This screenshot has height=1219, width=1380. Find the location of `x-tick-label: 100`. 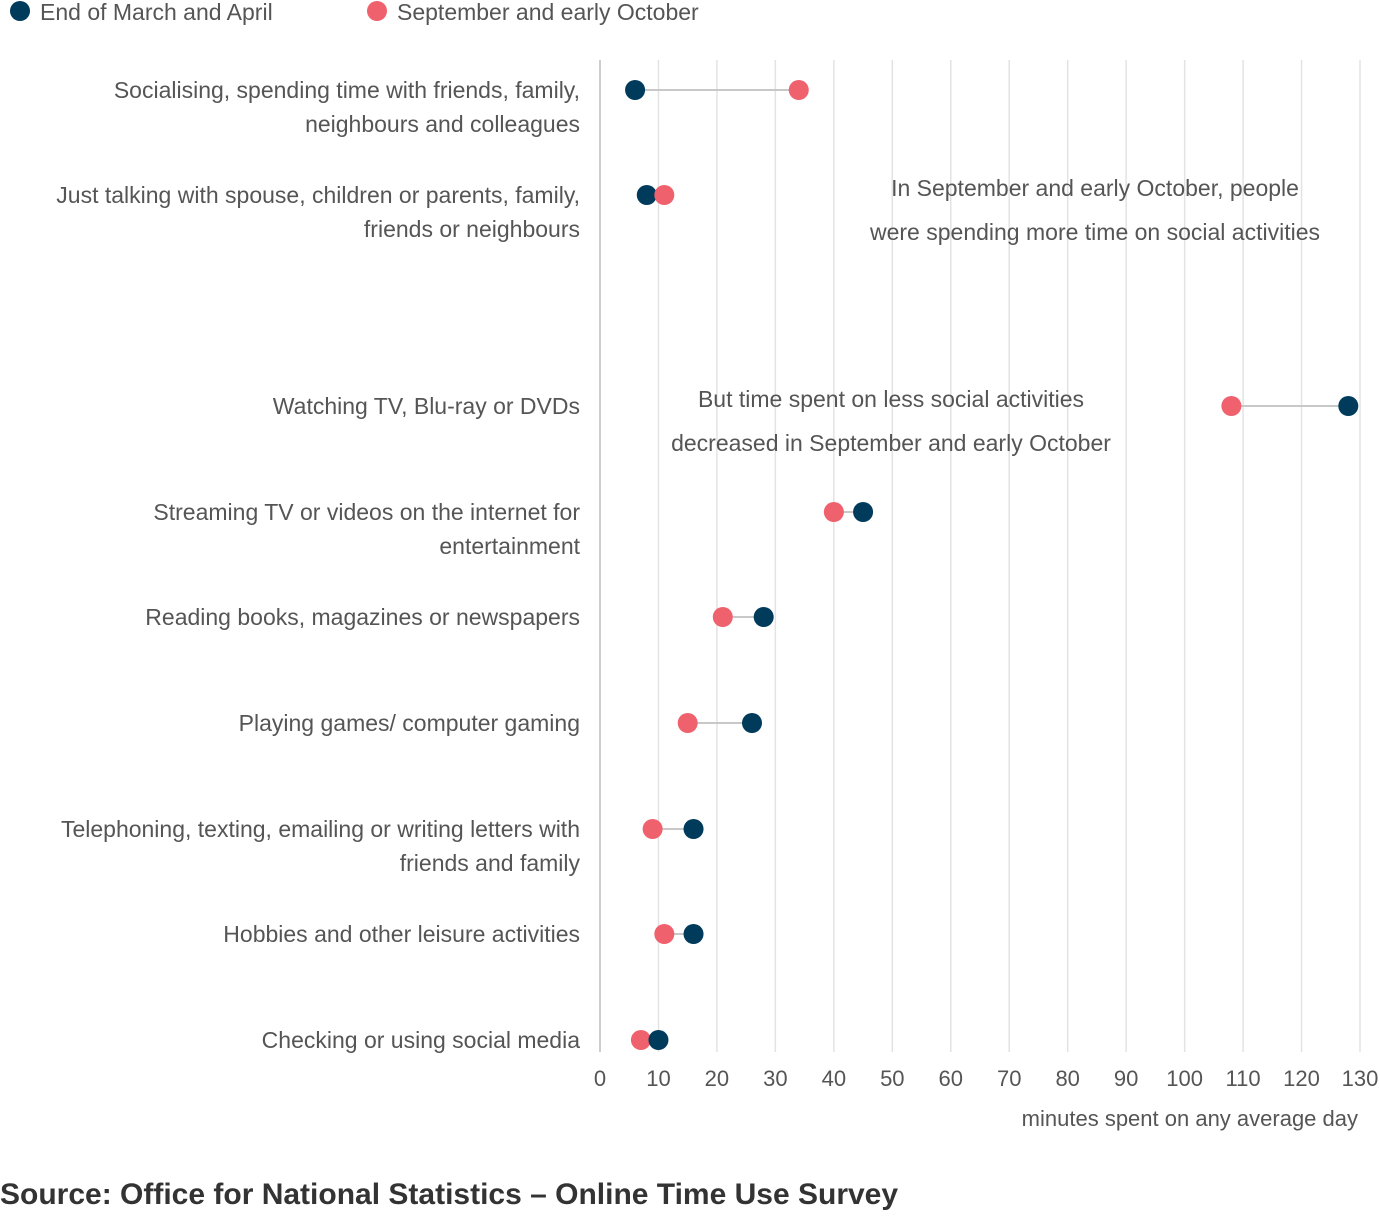

x-tick-label: 100 is located at coordinates (1184, 1078).